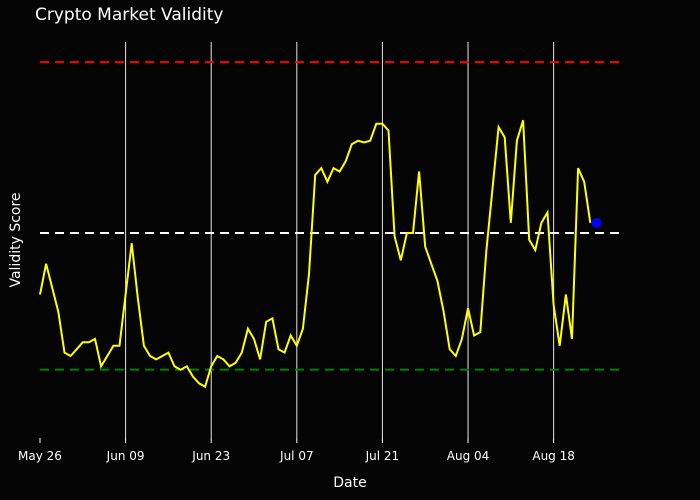 The image size is (700, 500). Describe the element at coordinates (596, 222) in the screenshot. I see `latest-point-marker` at that location.